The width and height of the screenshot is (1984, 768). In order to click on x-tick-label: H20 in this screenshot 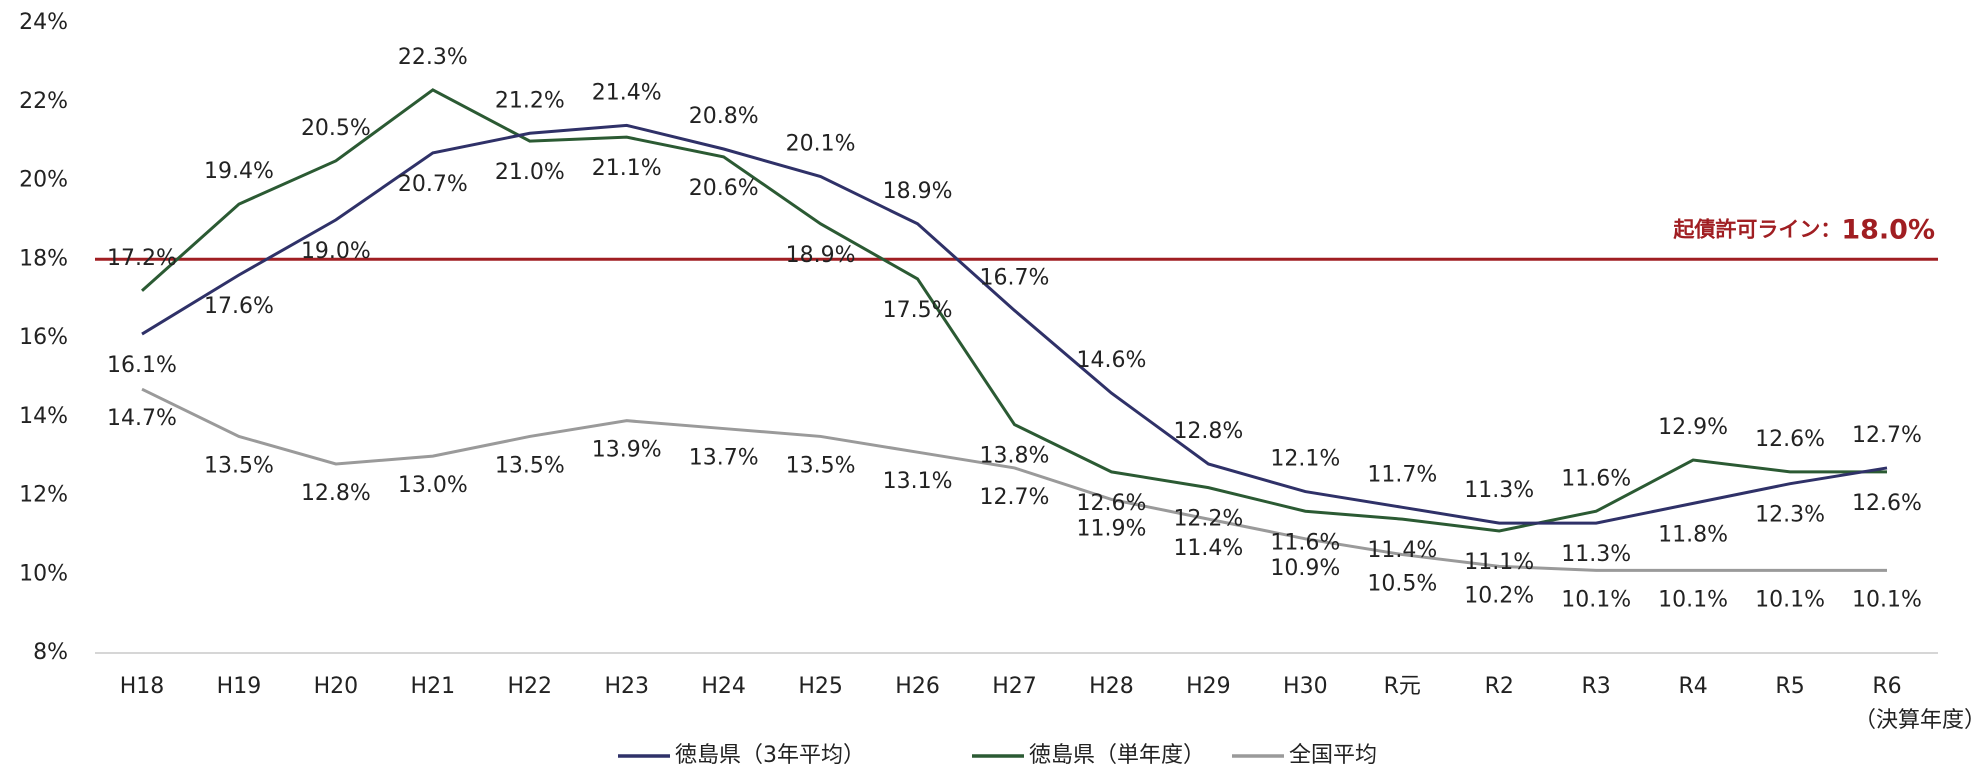, I will do `click(336, 686)`.